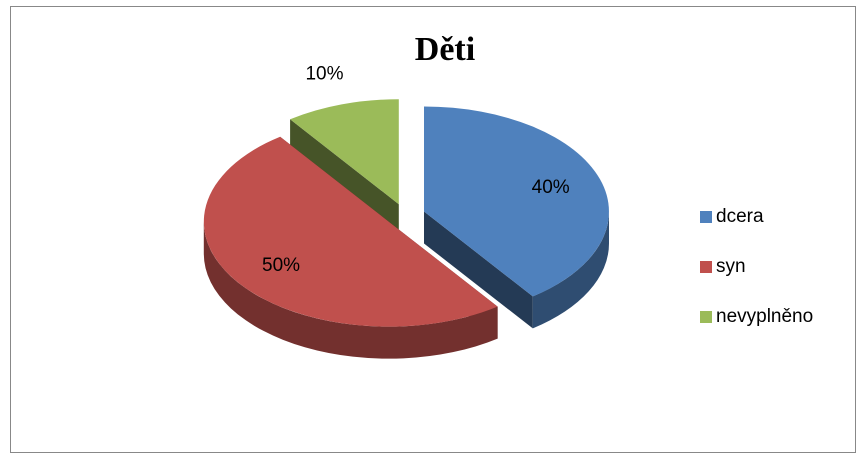  What do you see at coordinates (445, 49) in the screenshot?
I see `chart-title: Děti` at bounding box center [445, 49].